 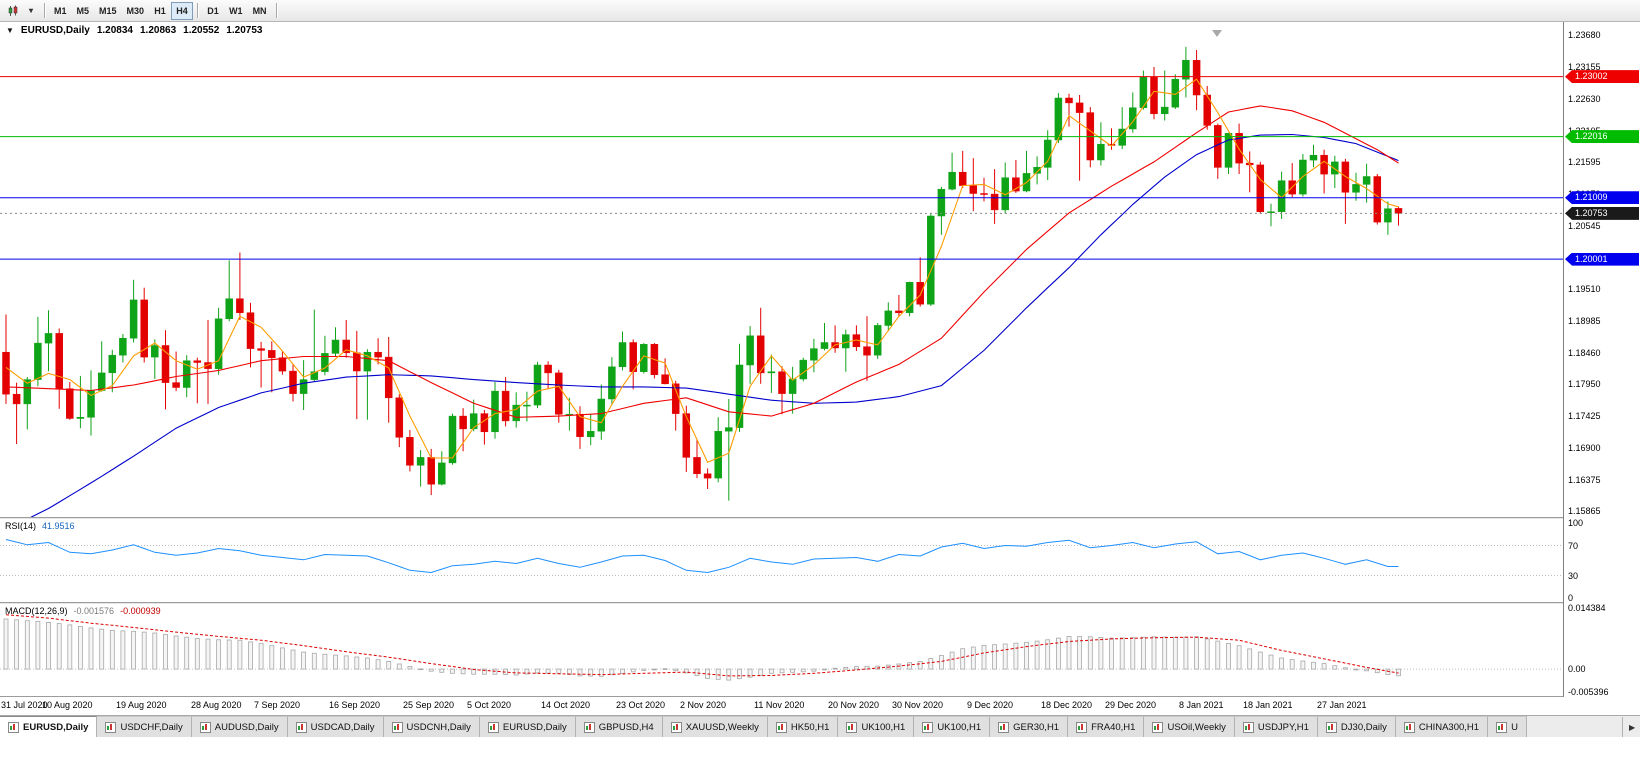 I want to click on timeframe-button-w1: W1, so click(x=236, y=11).